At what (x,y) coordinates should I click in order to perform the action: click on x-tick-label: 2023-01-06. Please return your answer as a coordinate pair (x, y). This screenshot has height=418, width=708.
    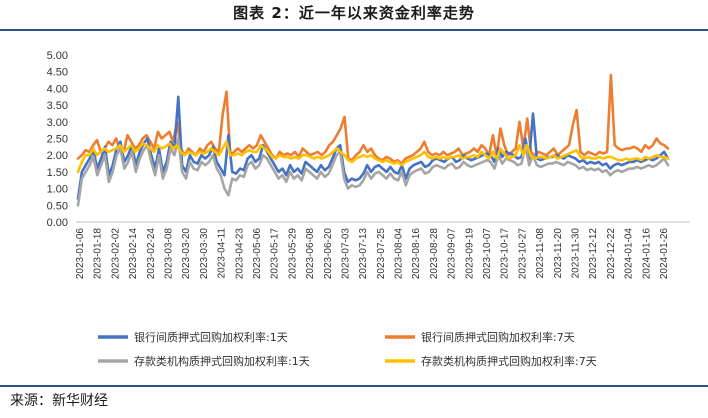
    Looking at the image, I should click on (80, 254).